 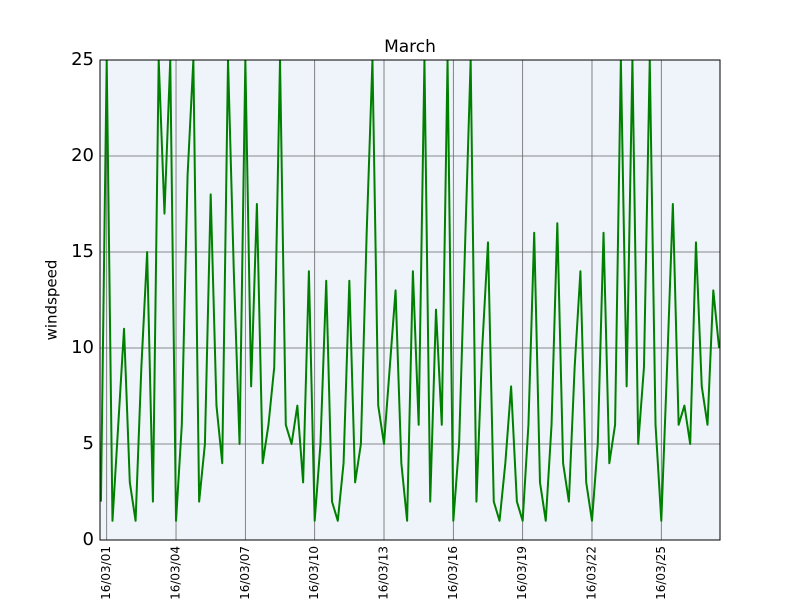 I want to click on y-tick-label: 10, so click(x=82, y=347).